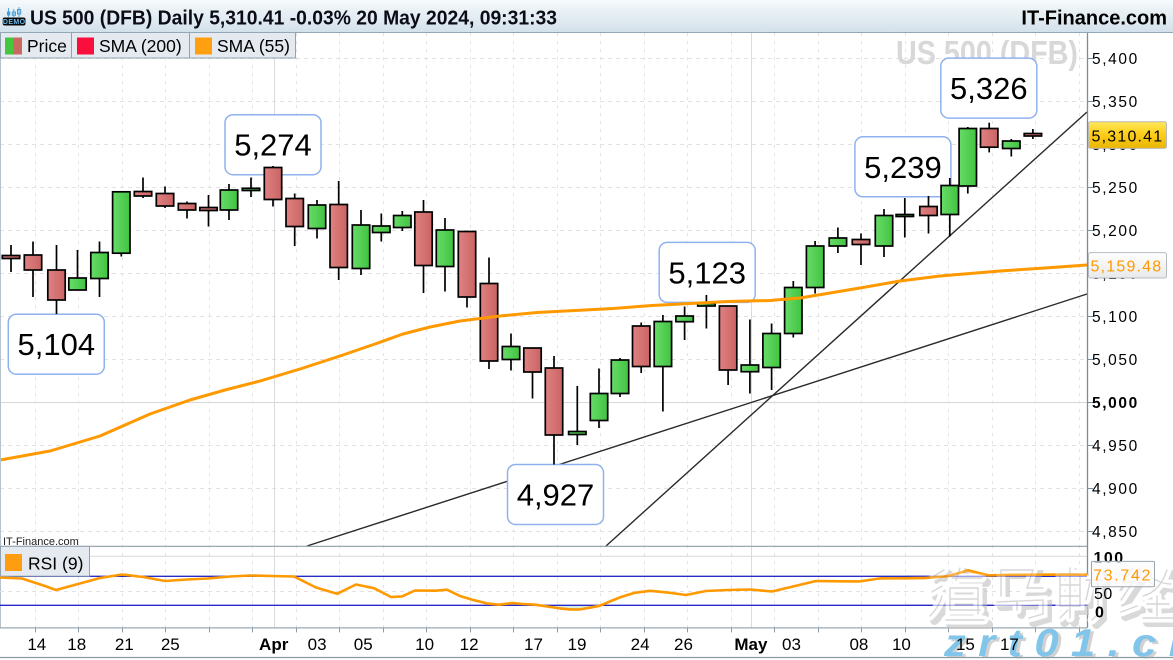 This screenshot has width=1173, height=660. What do you see at coordinates (640, 644) in the screenshot?
I see `svg-text: 24` at bounding box center [640, 644].